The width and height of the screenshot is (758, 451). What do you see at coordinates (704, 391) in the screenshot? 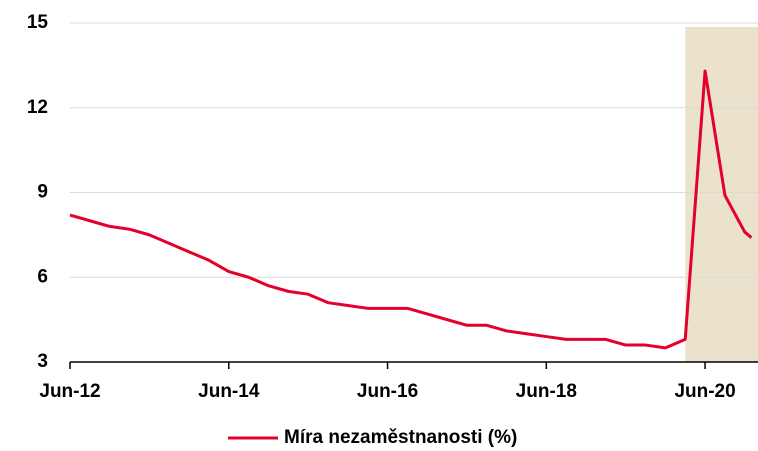
I see `x-tick-label: Jun-20` at bounding box center [704, 391].